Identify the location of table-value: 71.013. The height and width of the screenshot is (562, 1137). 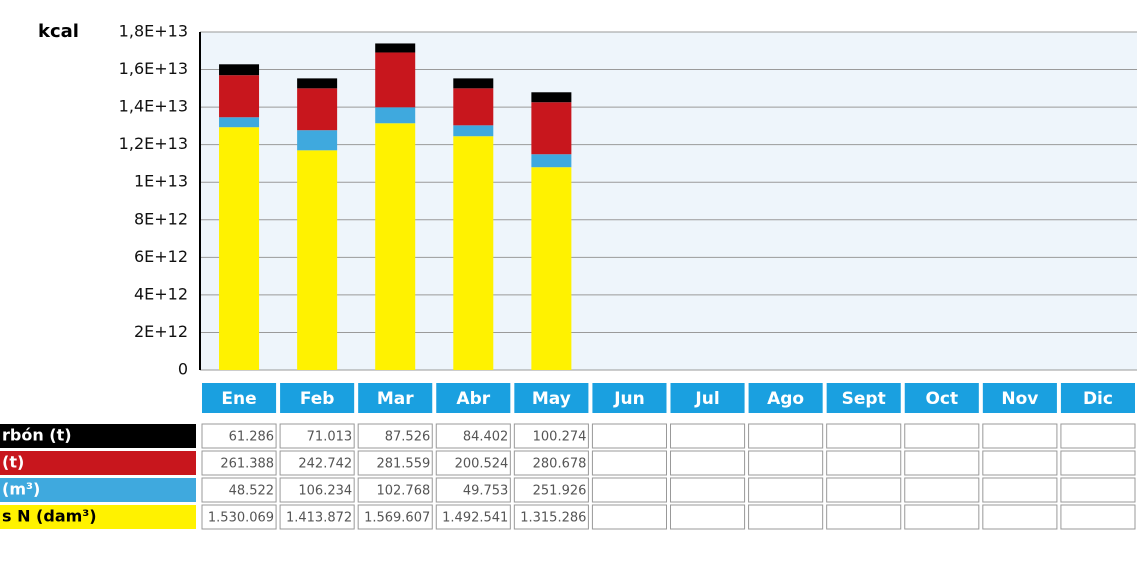
(330, 437).